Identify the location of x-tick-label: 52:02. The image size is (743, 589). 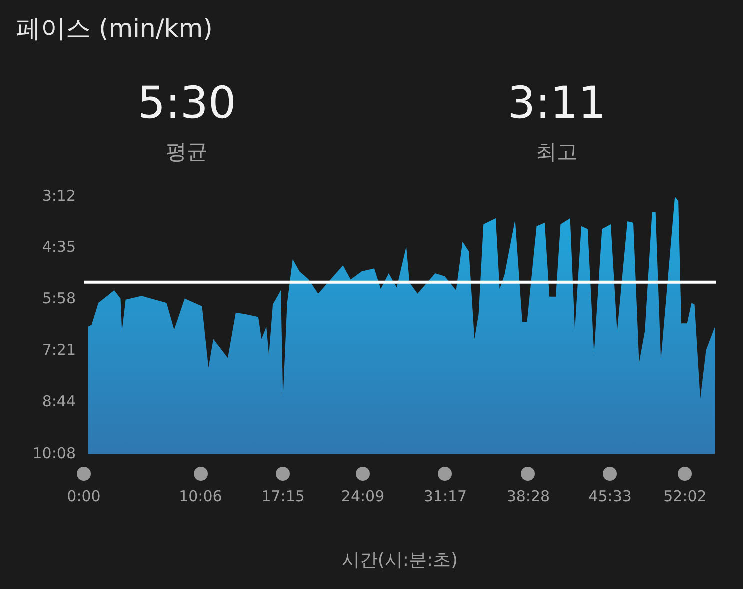
(685, 496).